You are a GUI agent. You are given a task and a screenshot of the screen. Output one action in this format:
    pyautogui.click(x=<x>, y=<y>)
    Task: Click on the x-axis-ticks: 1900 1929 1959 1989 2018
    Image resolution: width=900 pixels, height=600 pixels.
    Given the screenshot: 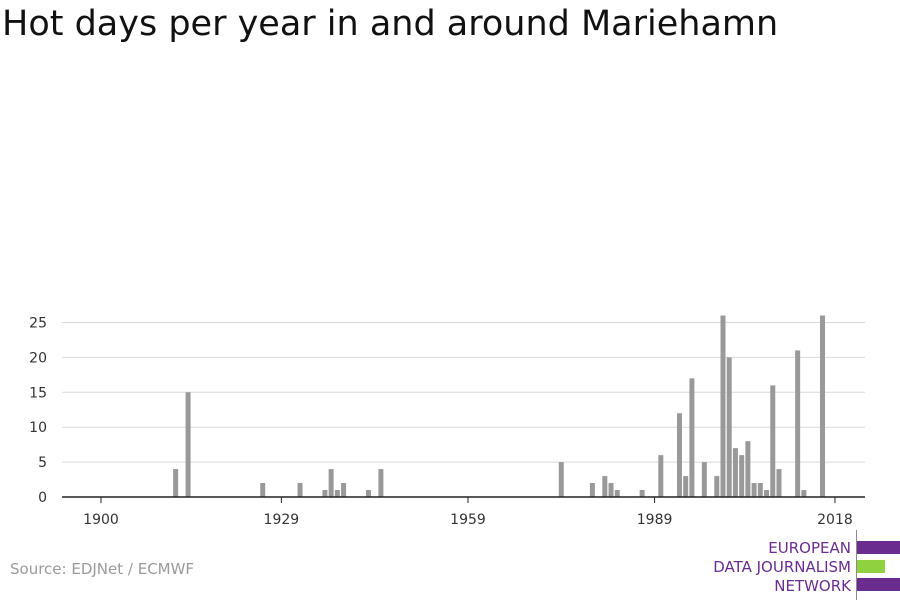 What is the action you would take?
    pyautogui.click(x=468, y=512)
    